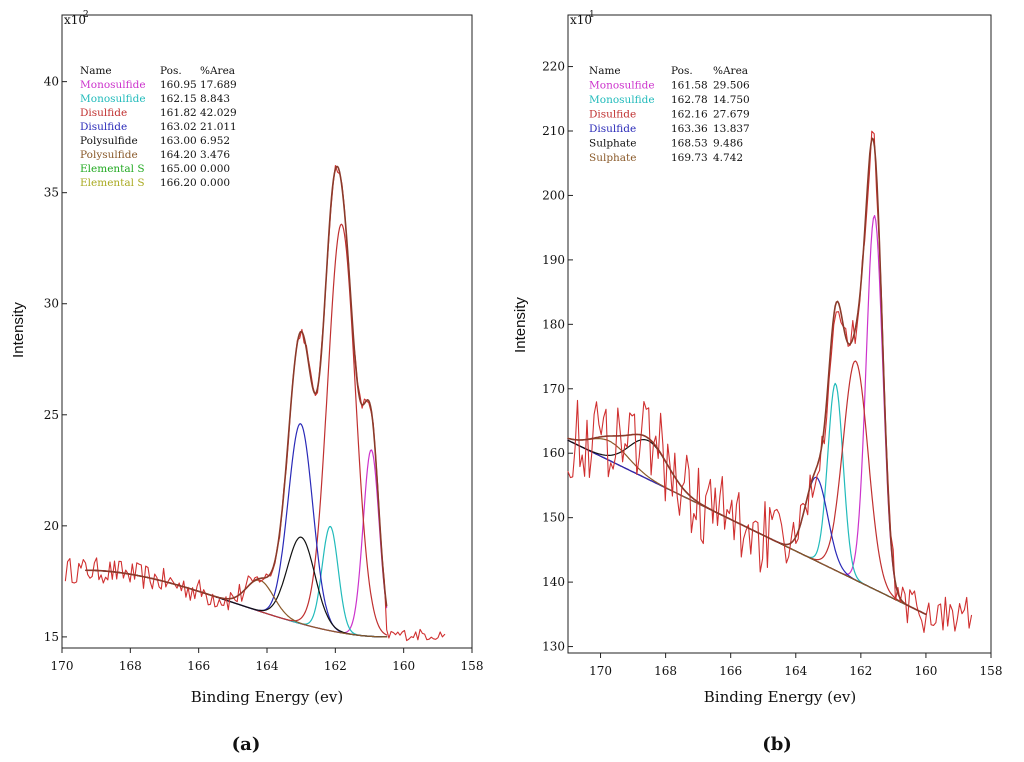 The width and height of the screenshot is (1024, 762). I want to click on panel-a-legend-entry-pos: 162.15, so click(178, 99).